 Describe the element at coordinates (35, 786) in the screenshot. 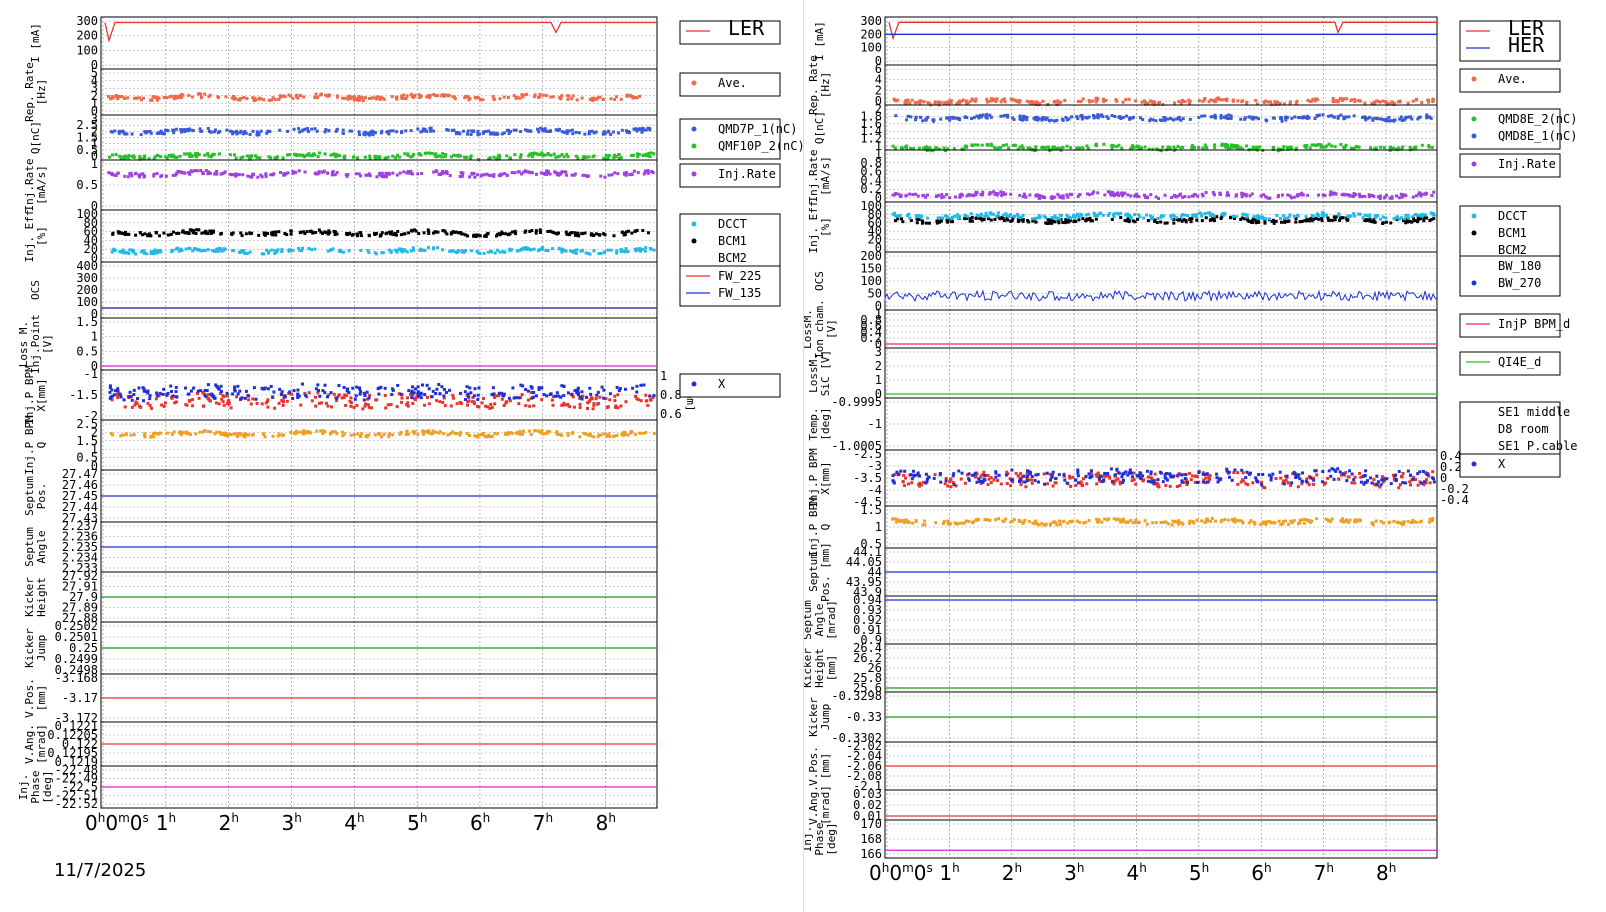

I see `y-axis-label: Phase` at that location.